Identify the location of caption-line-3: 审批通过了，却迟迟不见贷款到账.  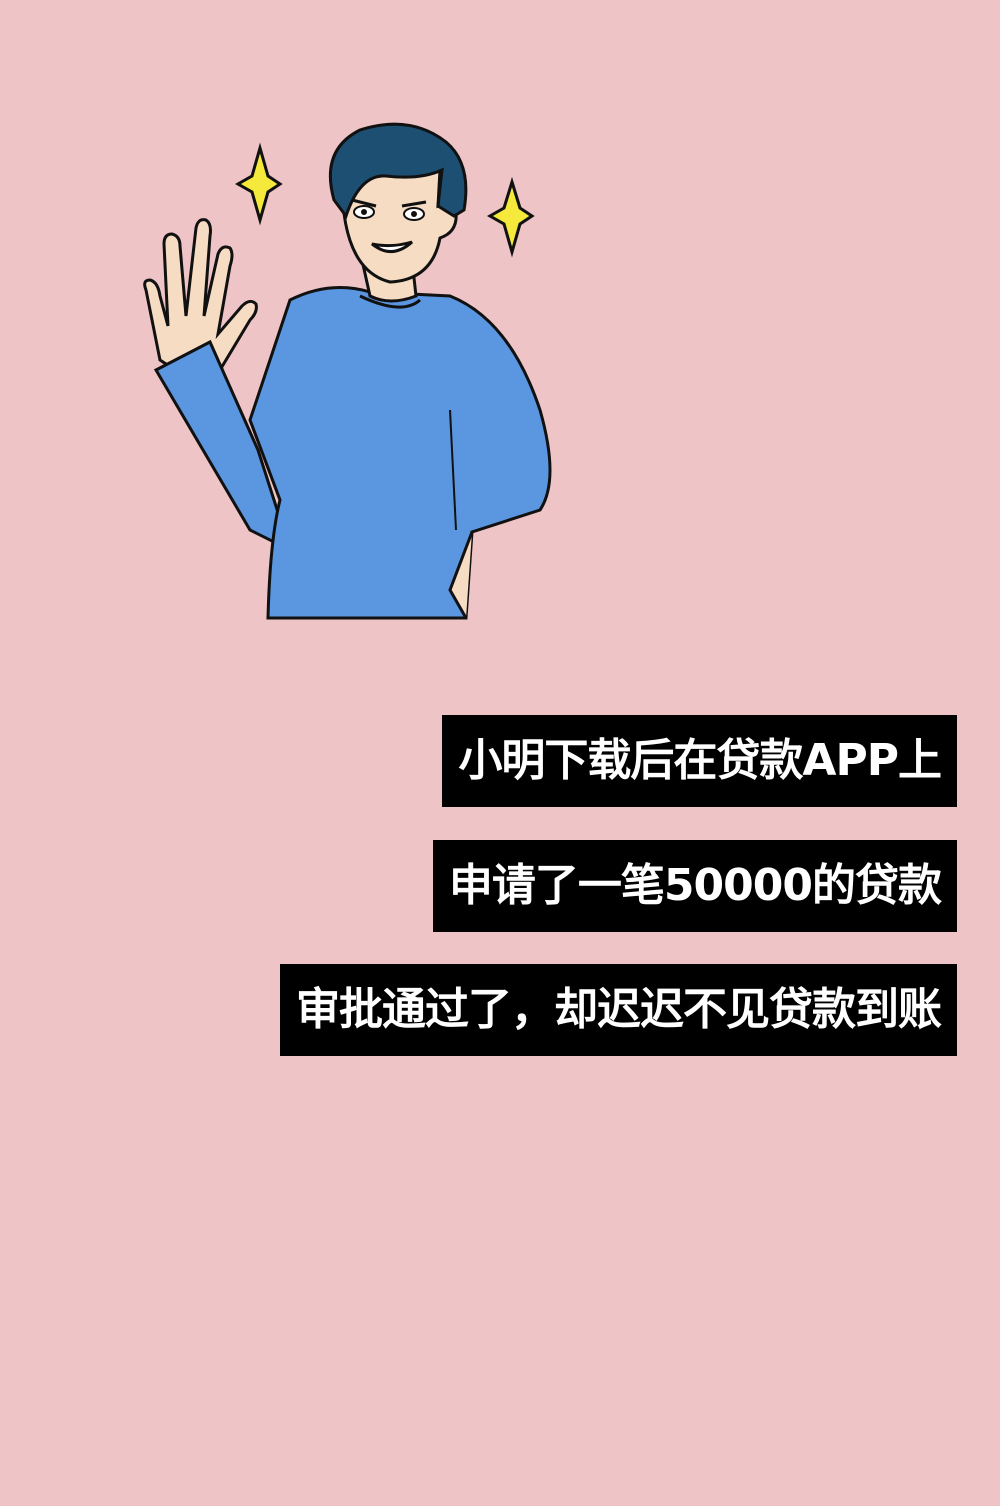
(618, 1010).